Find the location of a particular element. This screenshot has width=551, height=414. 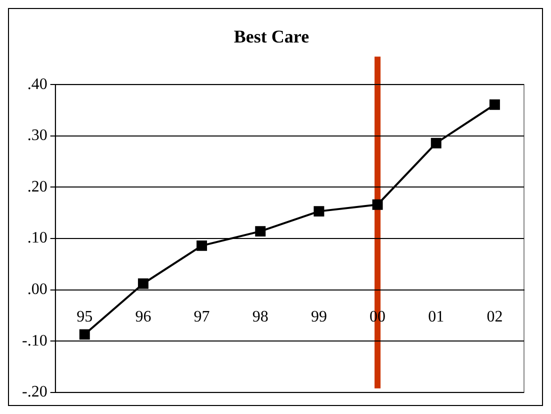

y-tick-label: .10 is located at coordinates (37, 238).